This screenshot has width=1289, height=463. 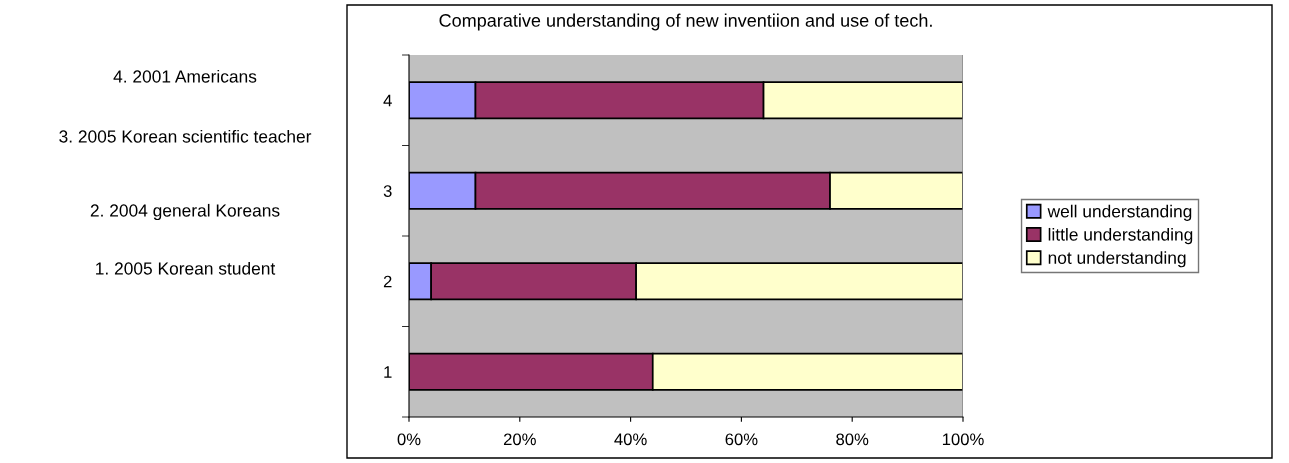 What do you see at coordinates (387, 100) in the screenshot?
I see `y-tick-label: 4` at bounding box center [387, 100].